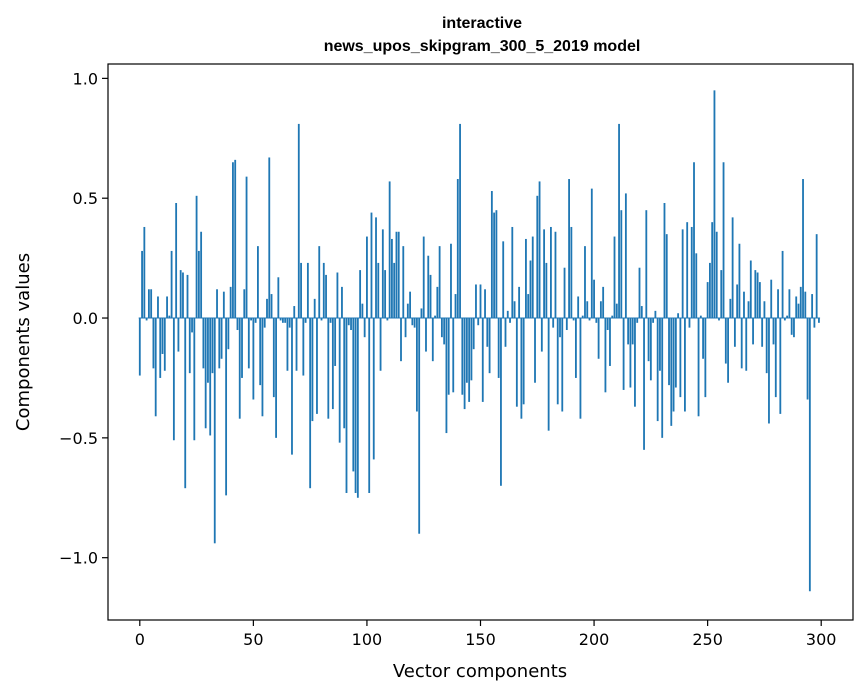 Image resolution: width=867 pixels, height=696 pixels. What do you see at coordinates (85, 198) in the screenshot?
I see `y-tick-label: 0.5` at bounding box center [85, 198].